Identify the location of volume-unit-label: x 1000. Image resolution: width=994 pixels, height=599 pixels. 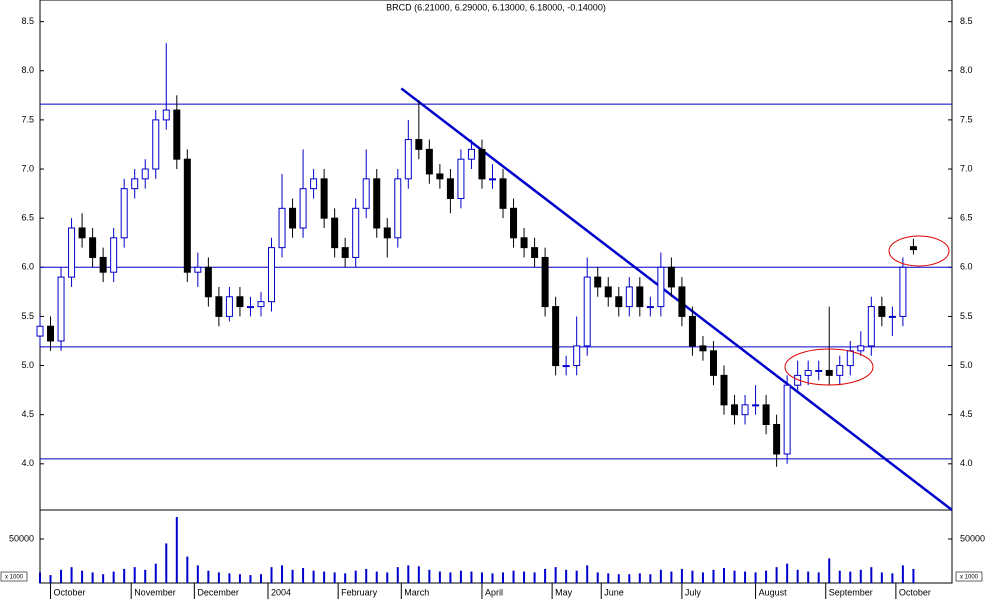
(14, 578).